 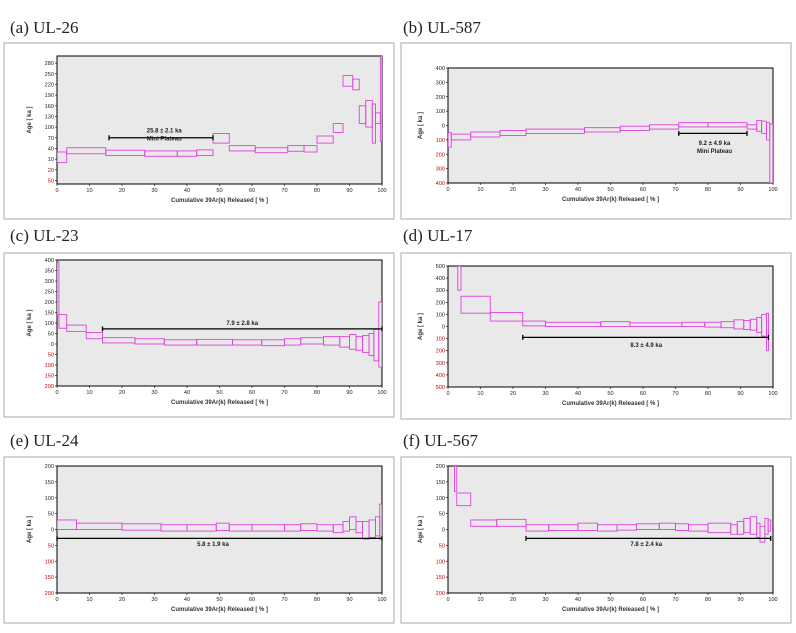 I want to click on y-tick-label: 220, so click(x=49, y=85).